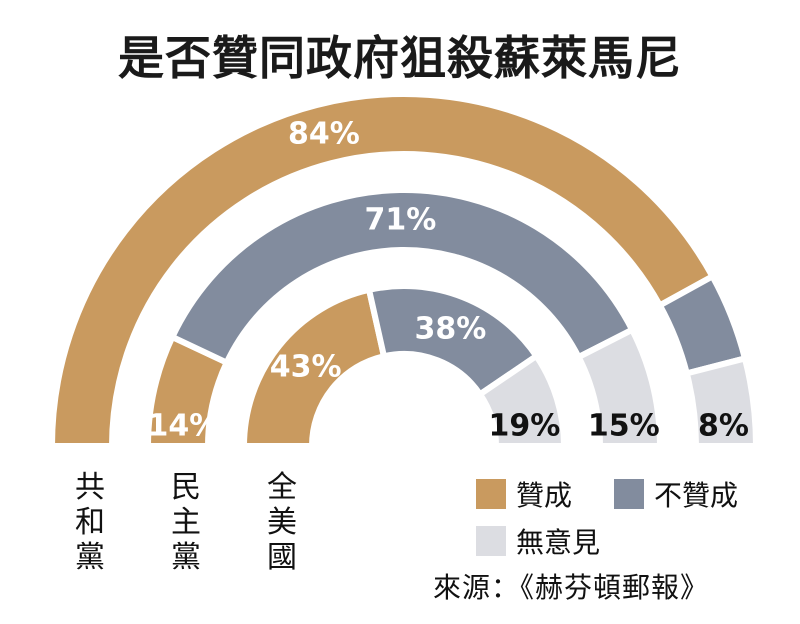  I want to click on segment-republican-no-opinion, so click(721, 401).